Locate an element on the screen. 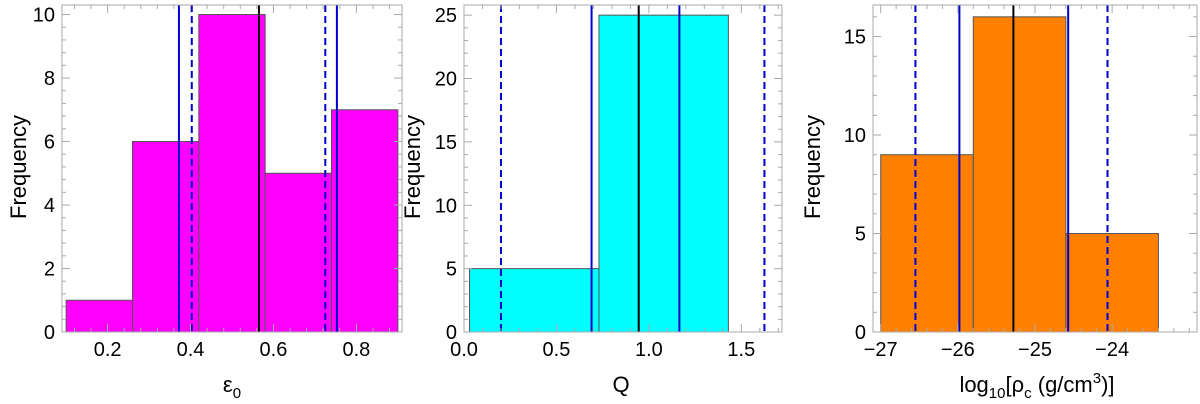 This screenshot has height=404, width=1200. x-tick-label: −26 is located at coordinates (958, 350).